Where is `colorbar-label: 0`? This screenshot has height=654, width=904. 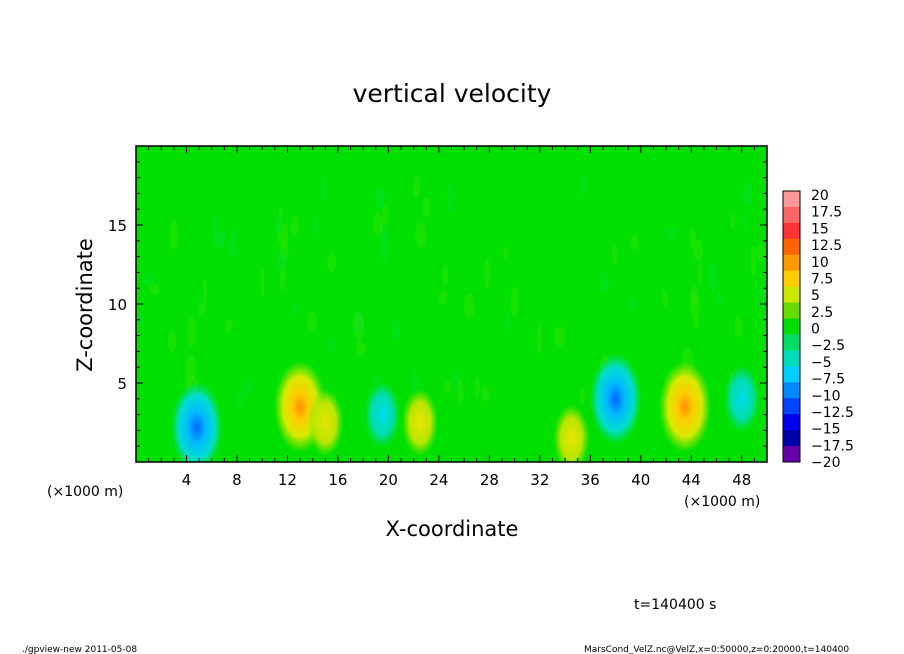
colorbar-label: 0 is located at coordinates (815, 330).